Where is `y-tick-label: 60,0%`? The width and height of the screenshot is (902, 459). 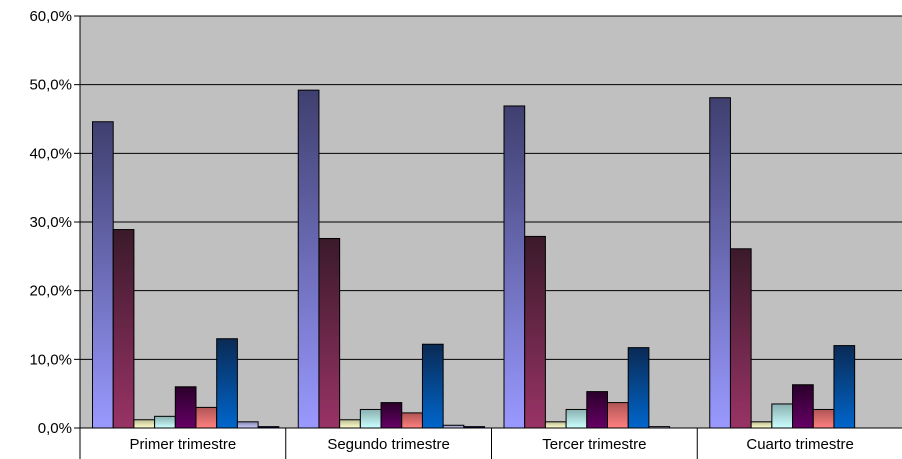 y-tick-label: 60,0% is located at coordinates (50, 16).